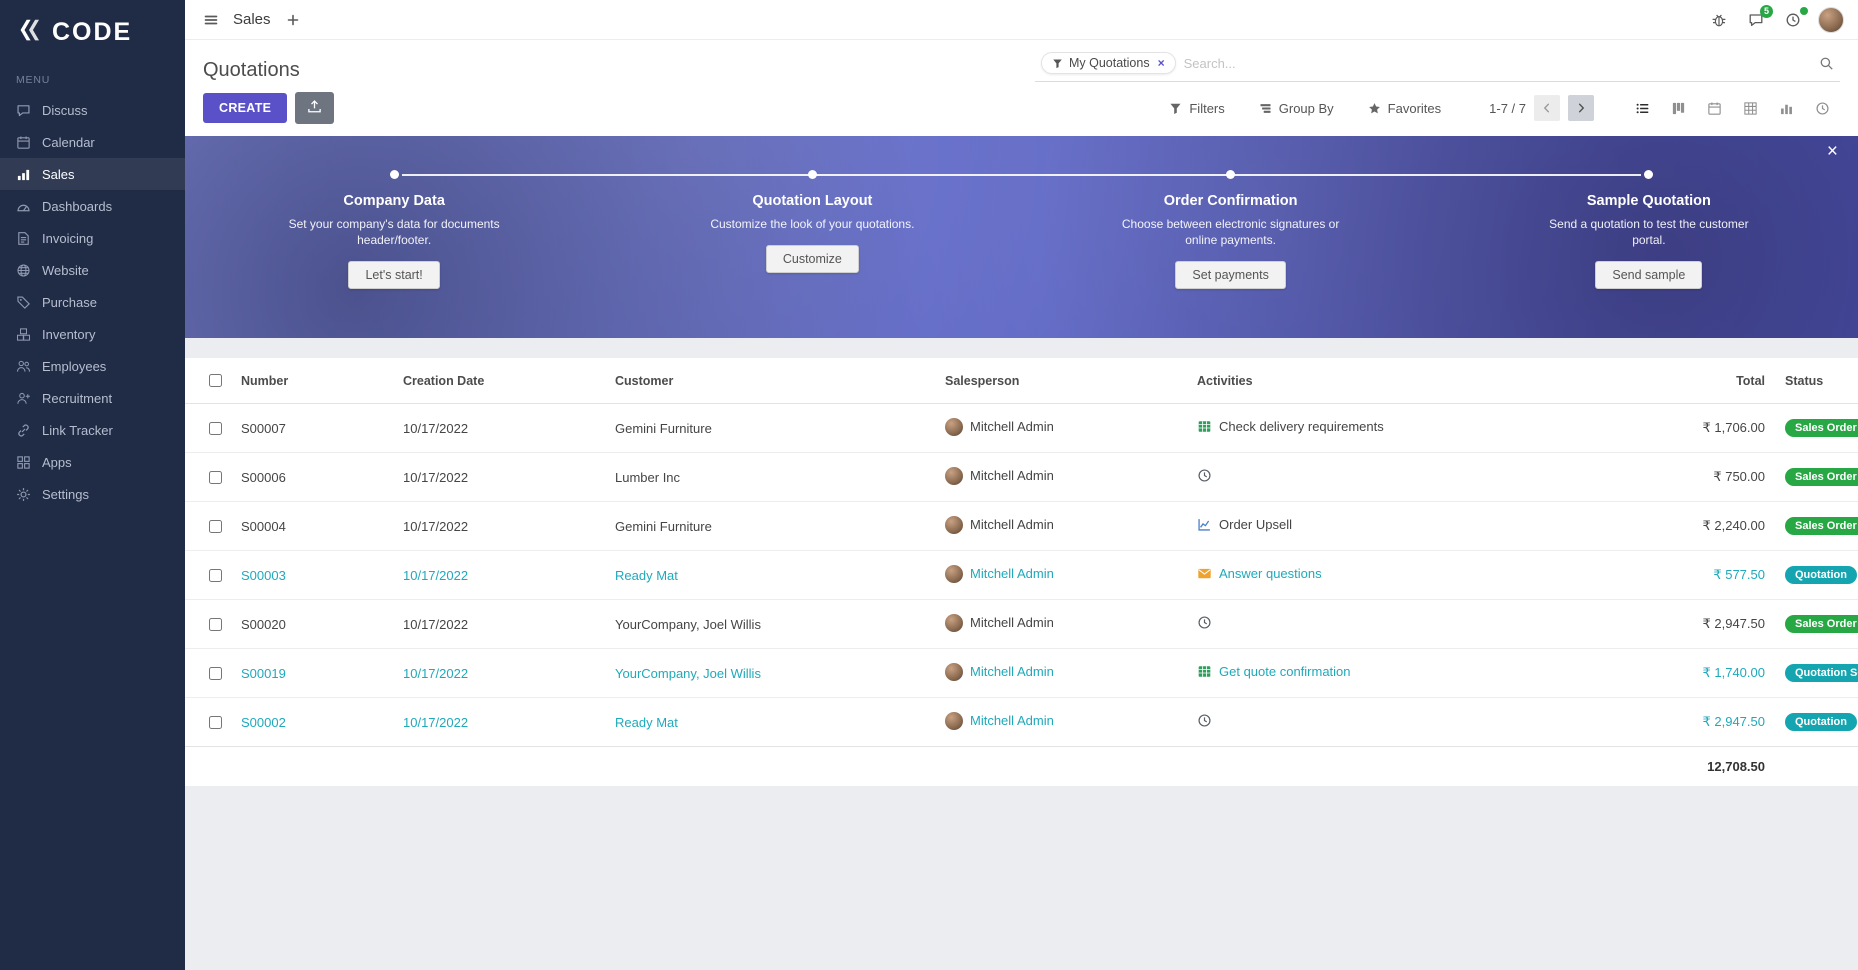 The height and width of the screenshot is (970, 1858). Describe the element at coordinates (92, 302) in the screenshot. I see `sidebar-item-purchase: Purchase` at that location.